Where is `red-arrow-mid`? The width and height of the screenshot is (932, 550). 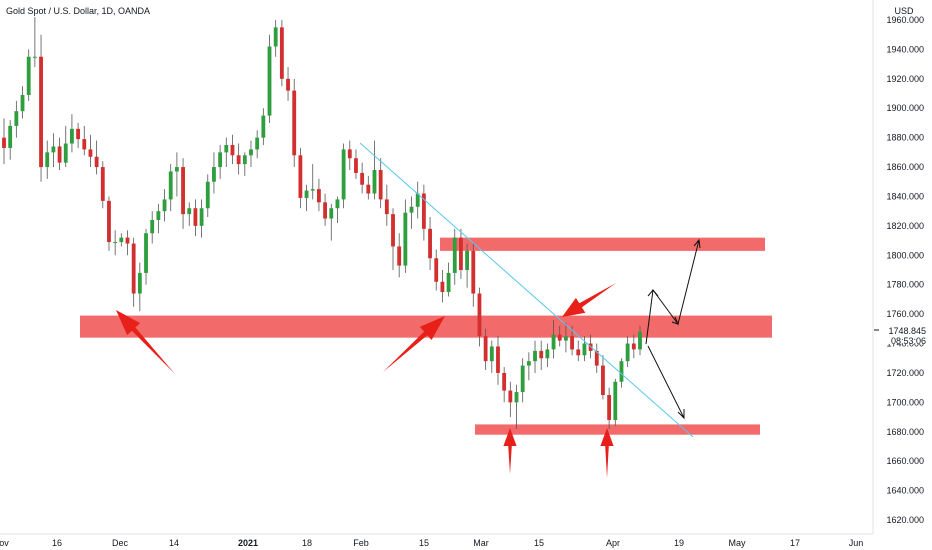
red-arrow-mid is located at coordinates (414, 344).